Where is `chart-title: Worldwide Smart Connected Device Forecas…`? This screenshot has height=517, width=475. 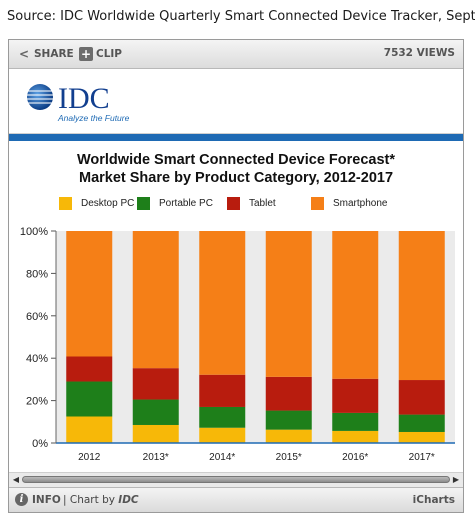
chart-title: Worldwide Smart Connected Device Forecas… is located at coordinates (236, 160).